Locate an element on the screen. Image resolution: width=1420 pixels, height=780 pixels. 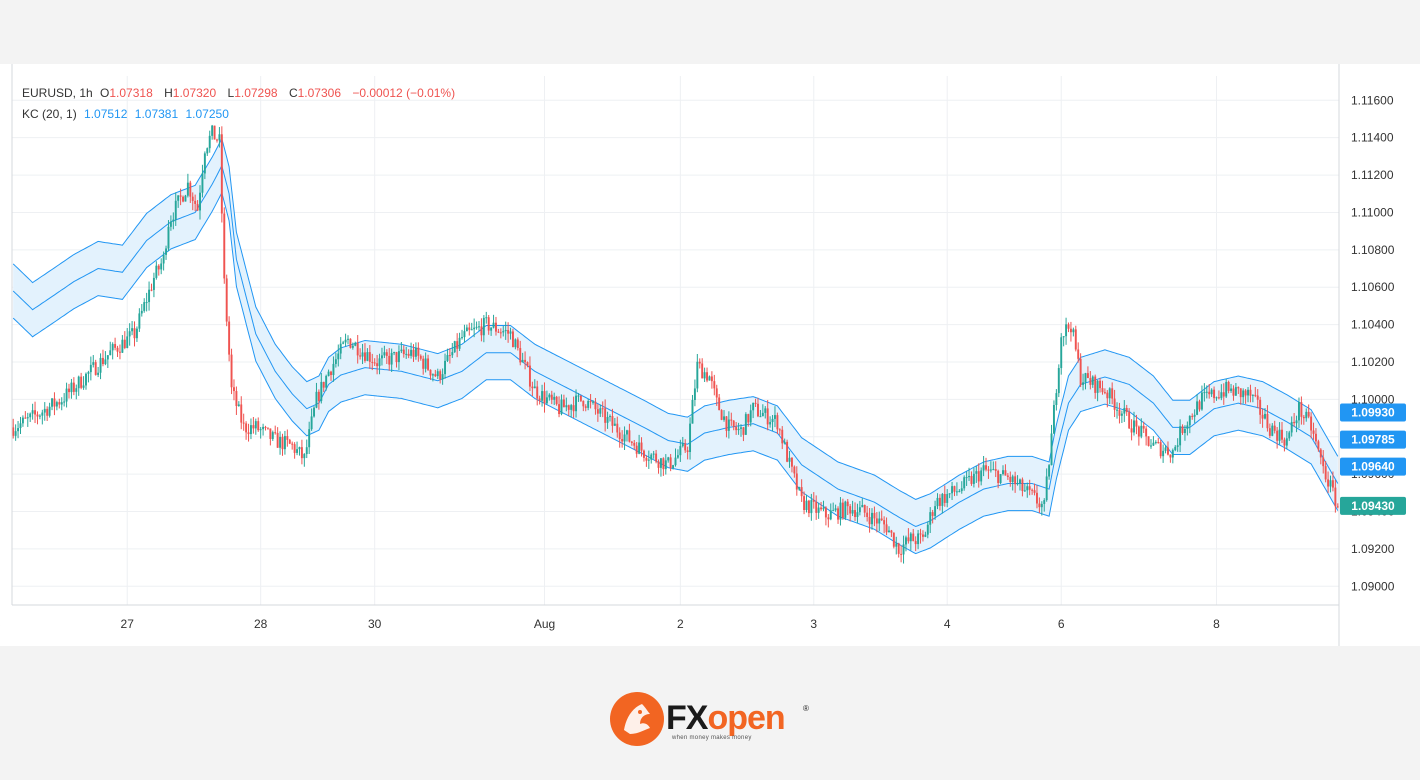
symbol-label: EURUSD, 1h is located at coordinates (57, 93).